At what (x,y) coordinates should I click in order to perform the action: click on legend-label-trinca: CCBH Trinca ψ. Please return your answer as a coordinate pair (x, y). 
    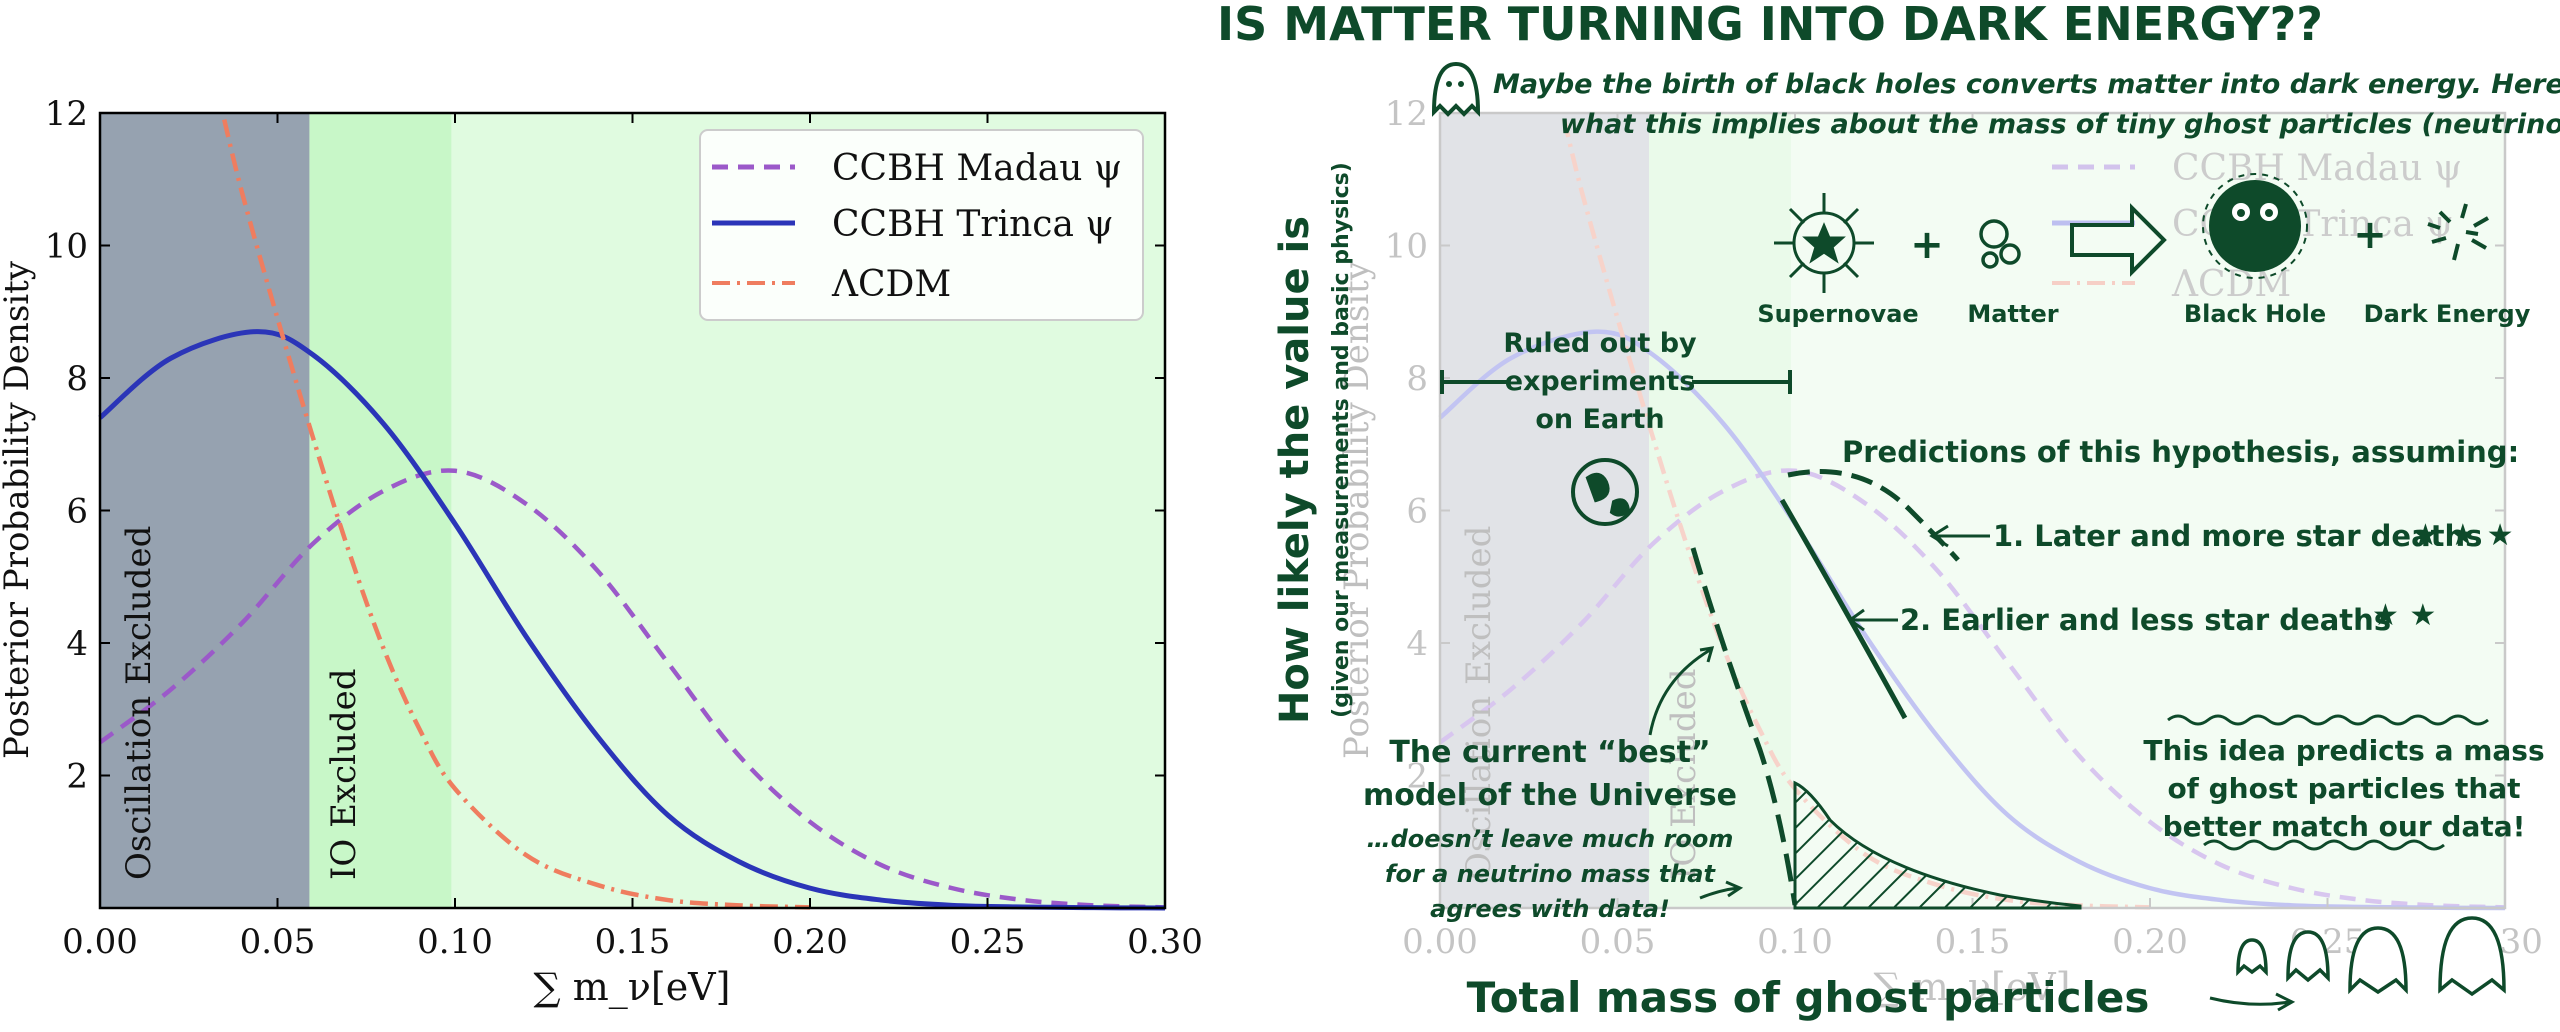
    Looking at the image, I should click on (973, 224).